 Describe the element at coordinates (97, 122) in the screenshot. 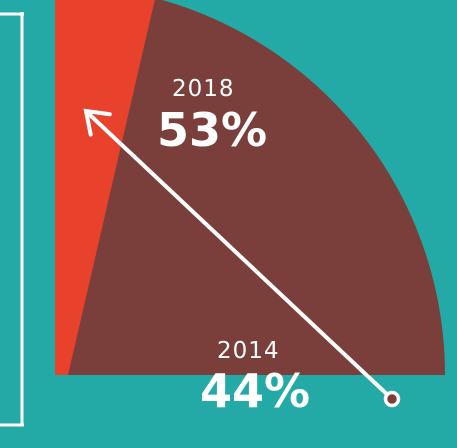

I see `growth-arrow-head` at that location.